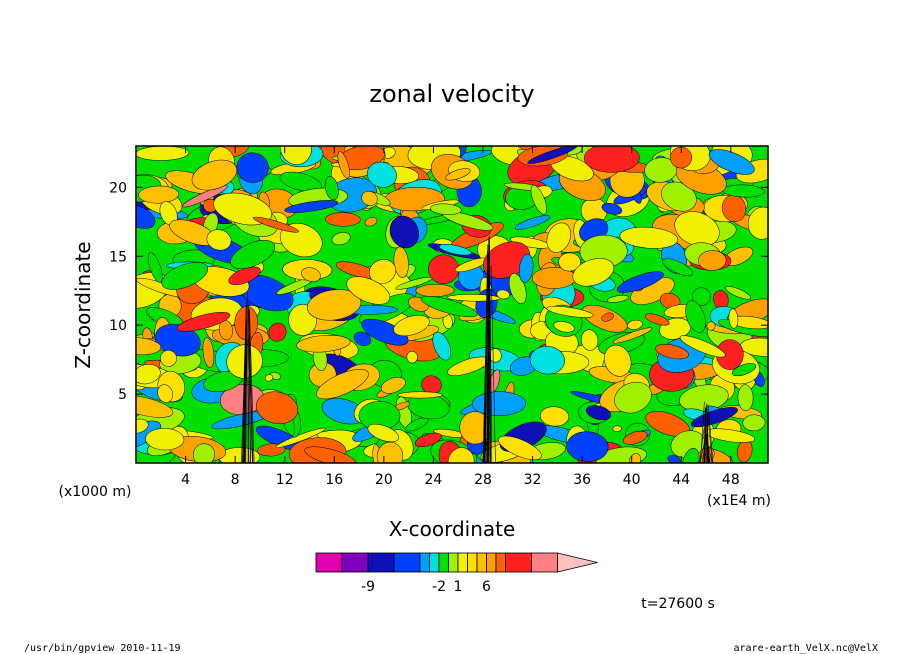 Image resolution: width=904 pixels, height=654 pixels. Describe the element at coordinates (582, 480) in the screenshot. I see `x-tick-label: 36` at that location.